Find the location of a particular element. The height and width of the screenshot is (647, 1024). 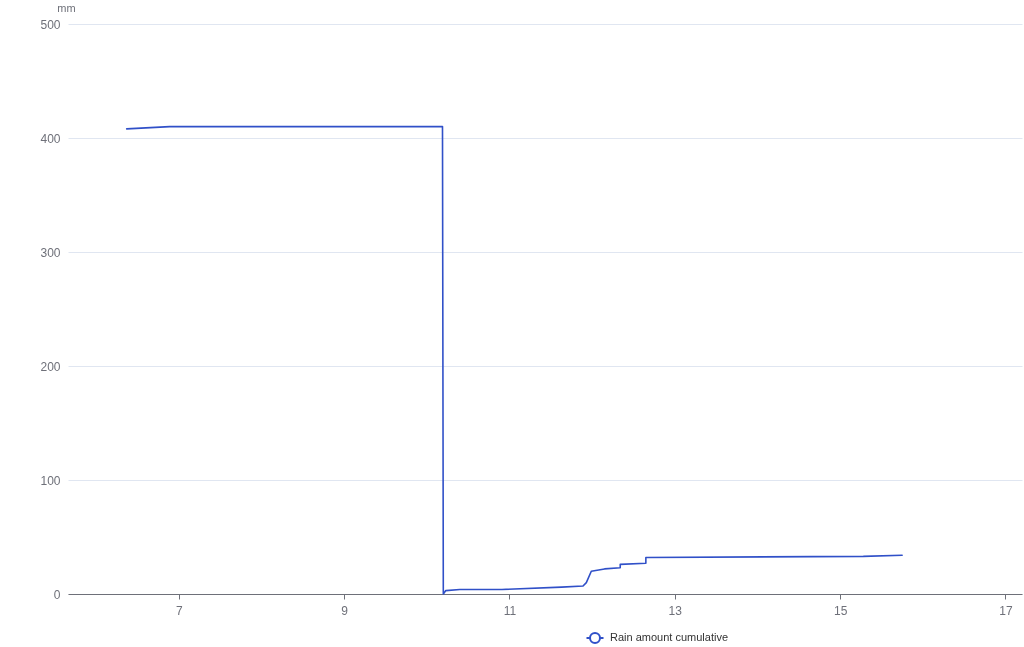

x-tick-label: 15 is located at coordinates (840, 610).